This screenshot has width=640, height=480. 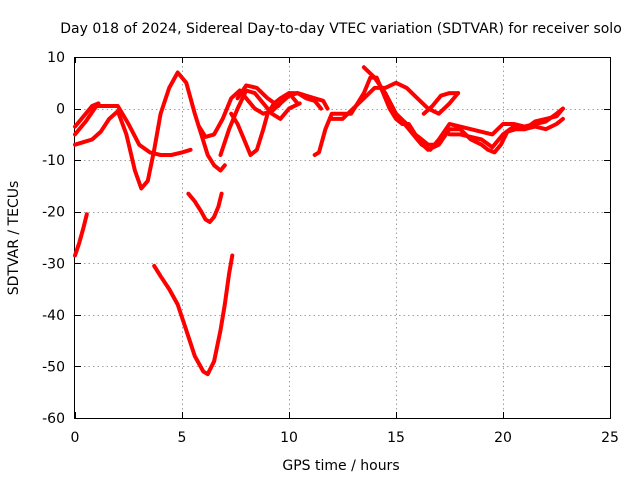 I want to click on x-tick-label: 20, so click(x=503, y=438).